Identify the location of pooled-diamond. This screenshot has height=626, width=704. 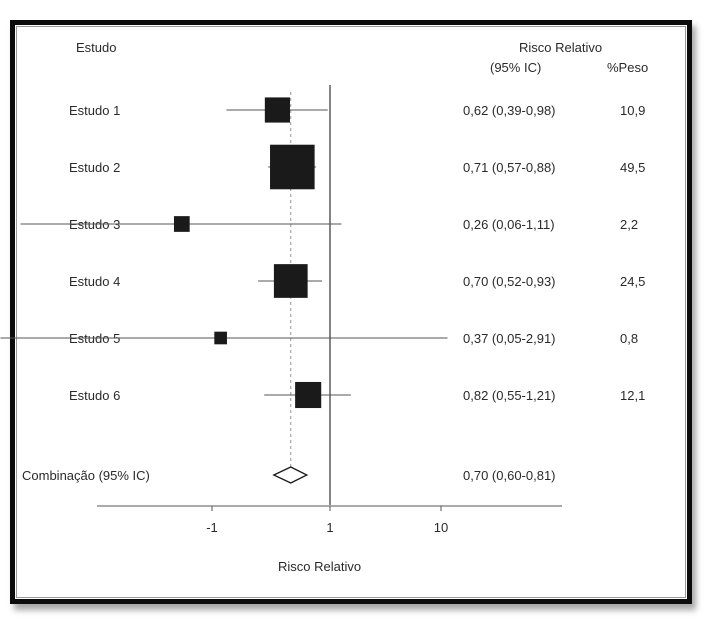
(290, 475).